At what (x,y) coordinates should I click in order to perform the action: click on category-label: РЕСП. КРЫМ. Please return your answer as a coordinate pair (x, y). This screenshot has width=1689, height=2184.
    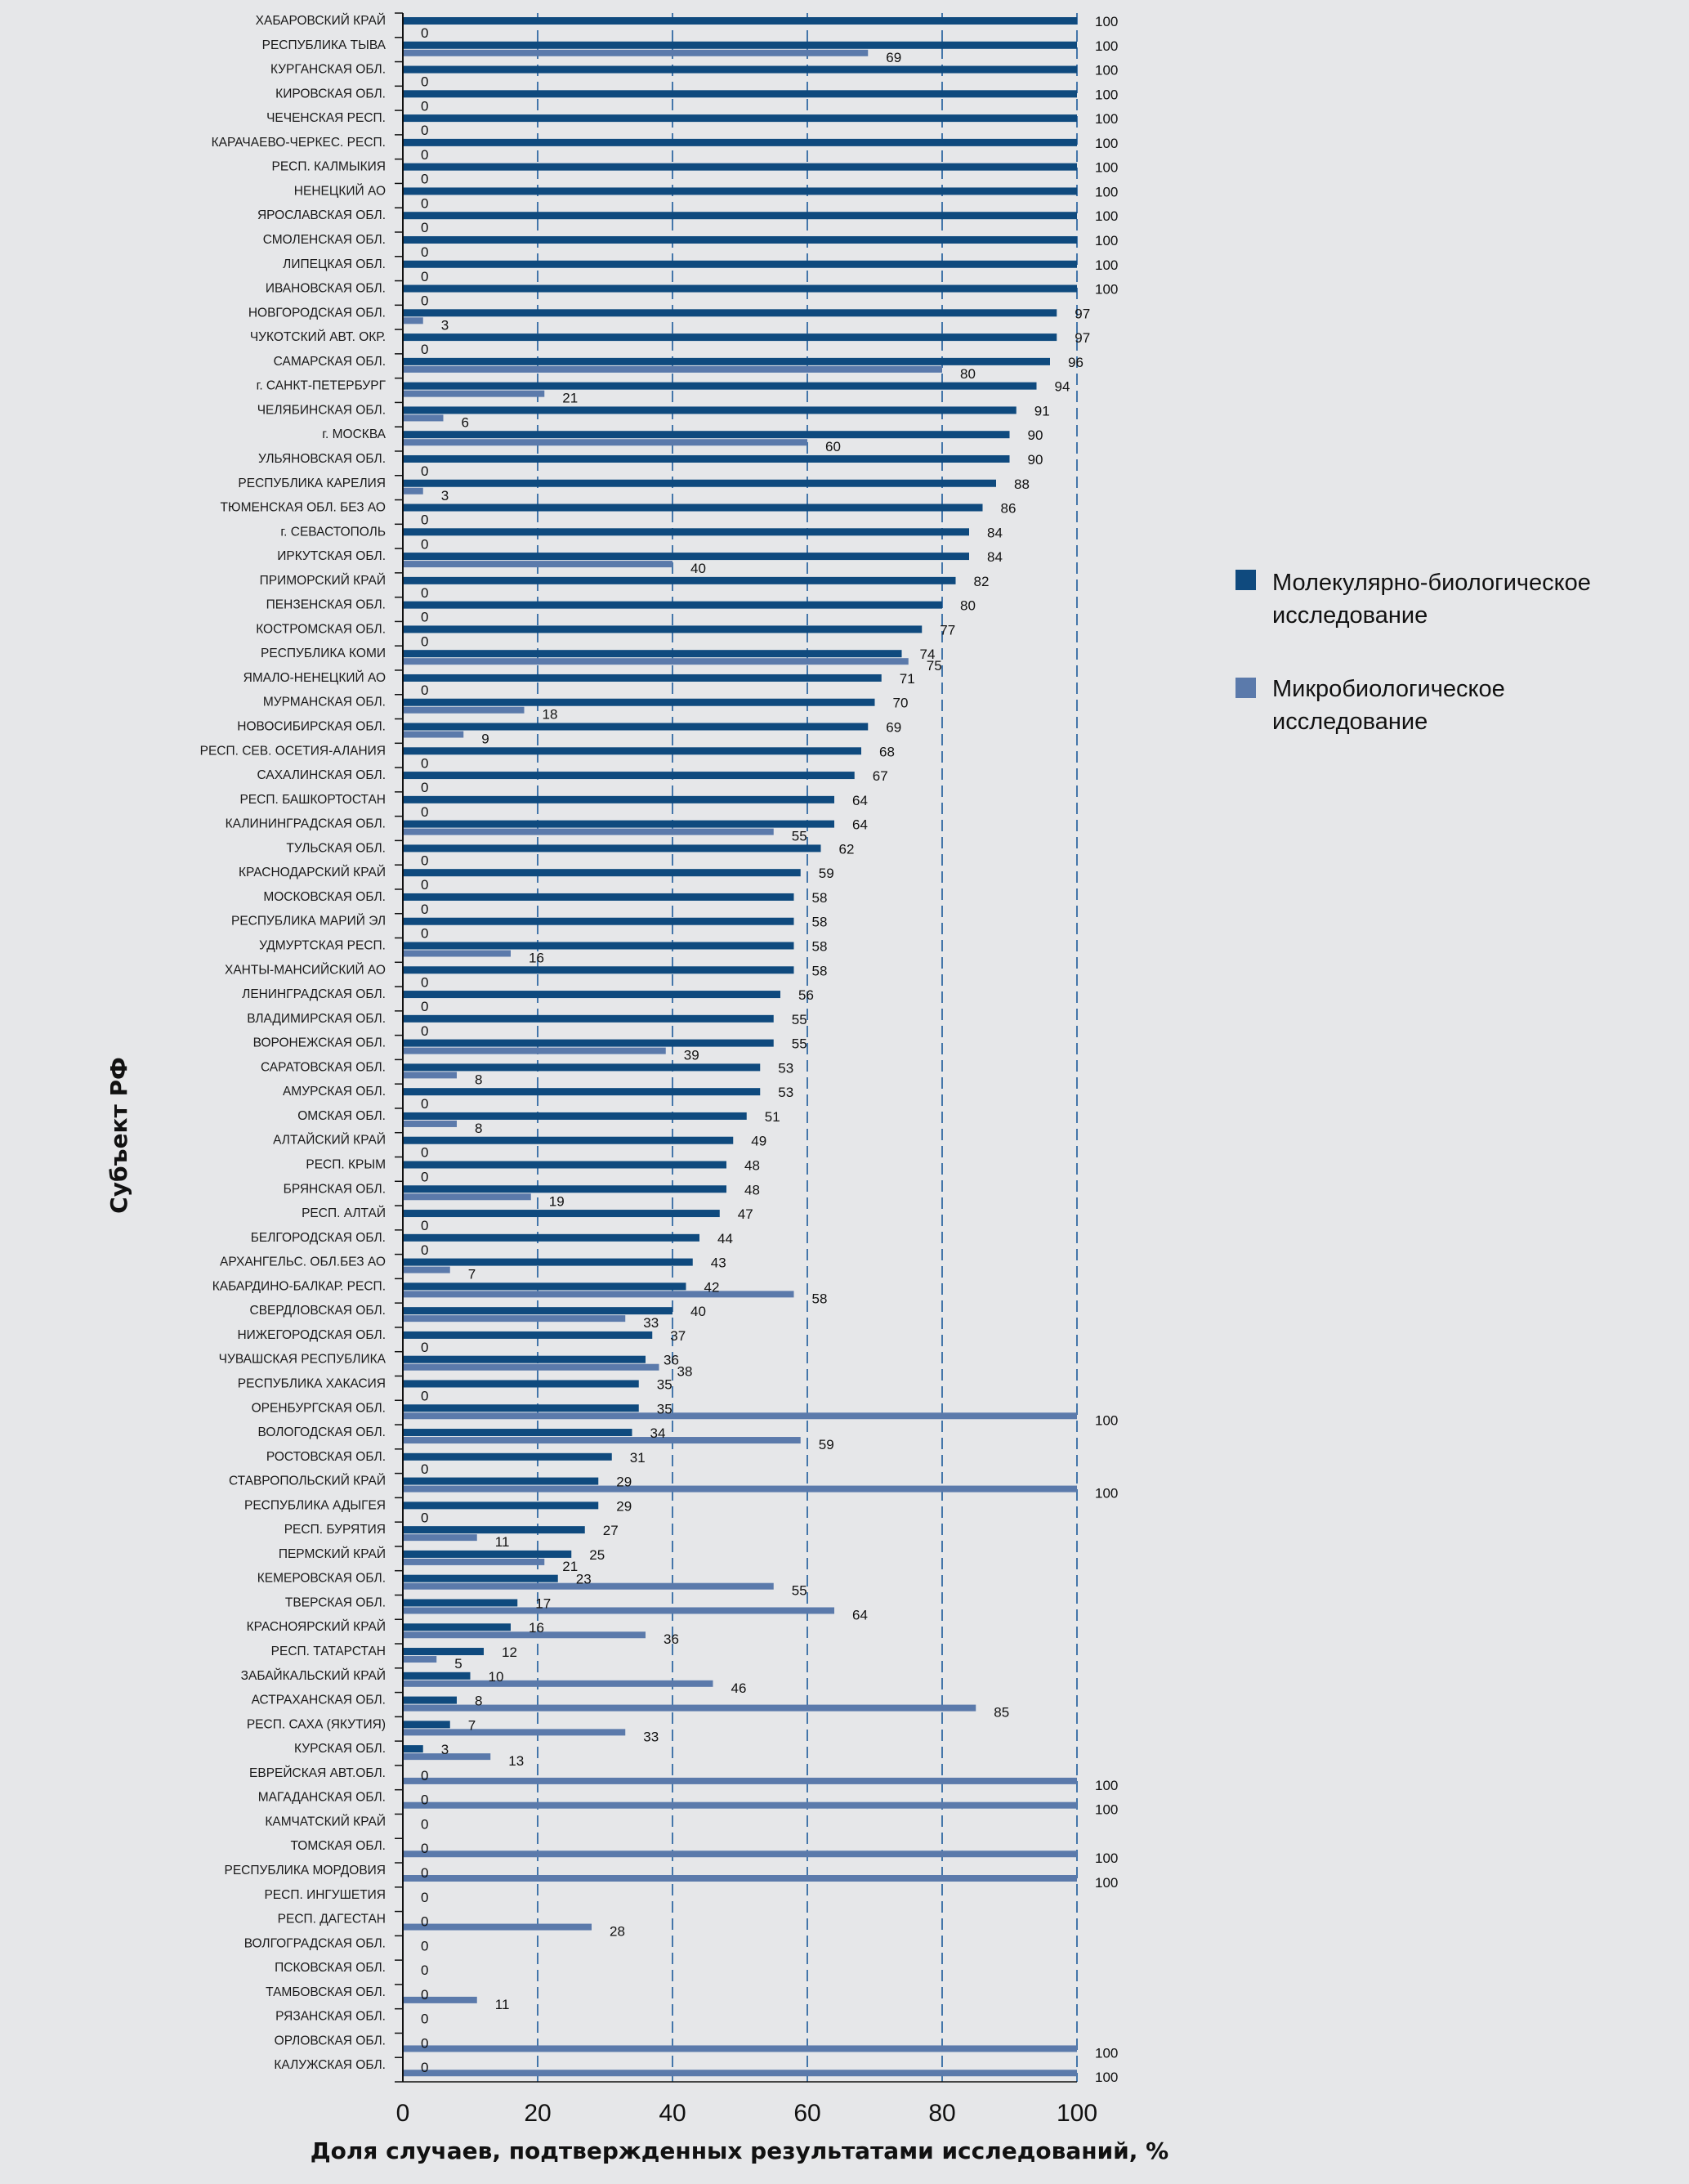
    Looking at the image, I should click on (346, 1164).